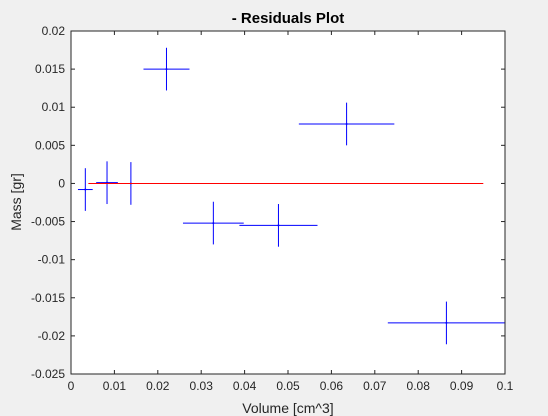  What do you see at coordinates (462, 386) in the screenshot?
I see `x-tick-label: 0.09` at bounding box center [462, 386].